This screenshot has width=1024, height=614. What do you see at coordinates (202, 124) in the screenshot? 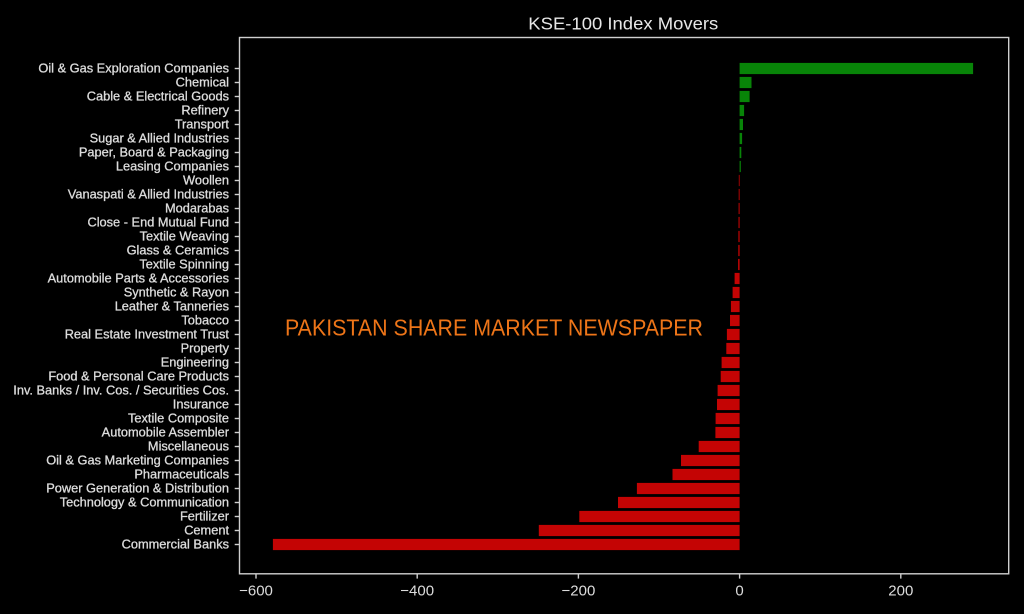
I see `svg-text: Transport` at bounding box center [202, 124].